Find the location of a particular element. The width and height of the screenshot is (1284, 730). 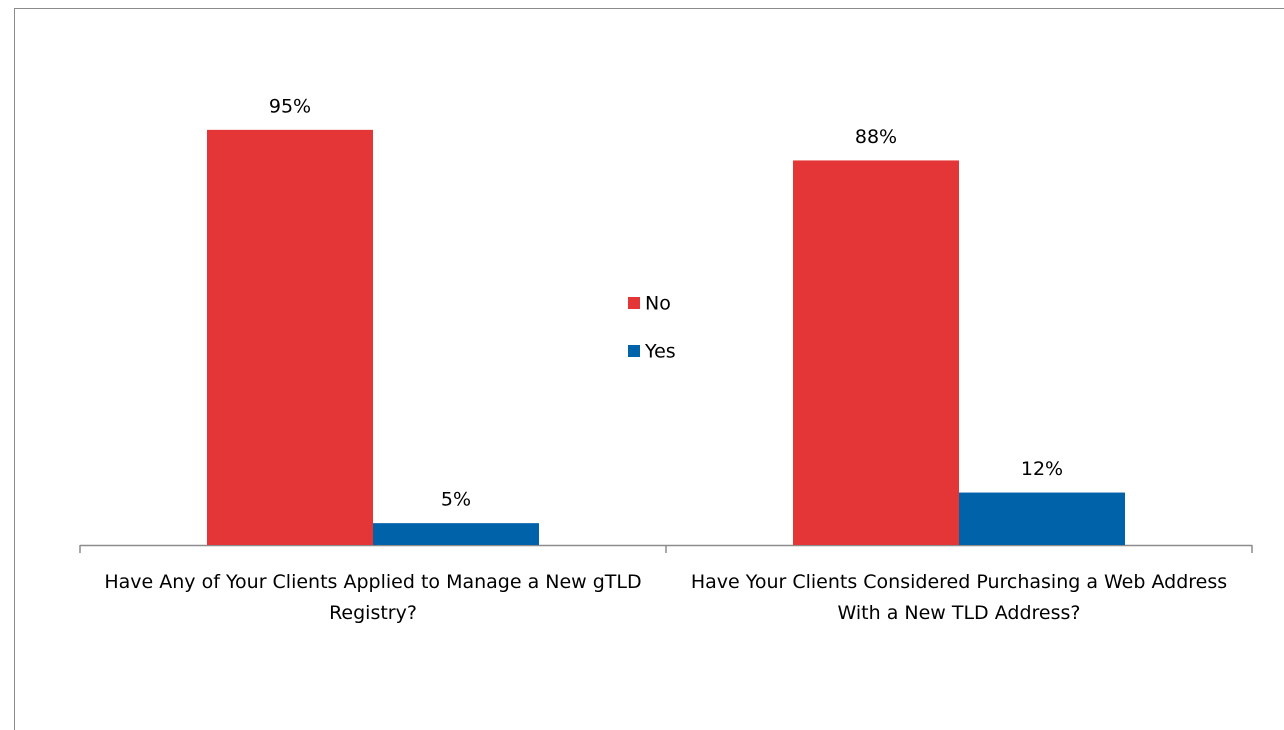

legend-label: No is located at coordinates (658, 304).